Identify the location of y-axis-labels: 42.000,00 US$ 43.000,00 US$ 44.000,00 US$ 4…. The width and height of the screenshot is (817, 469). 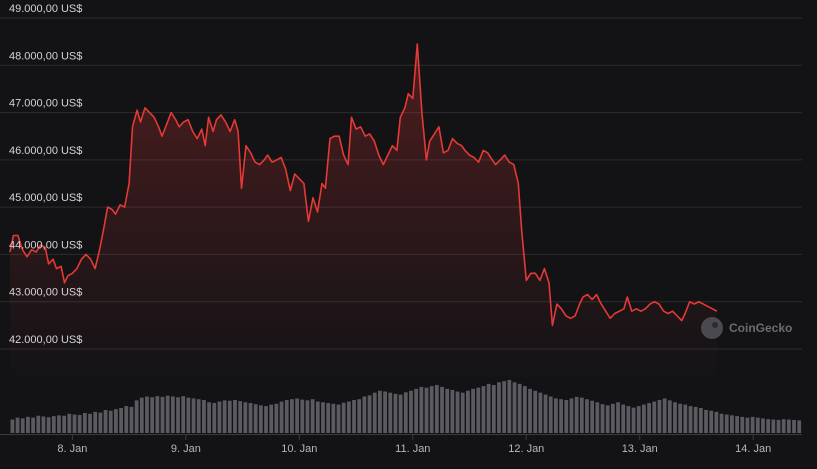
(45, 174).